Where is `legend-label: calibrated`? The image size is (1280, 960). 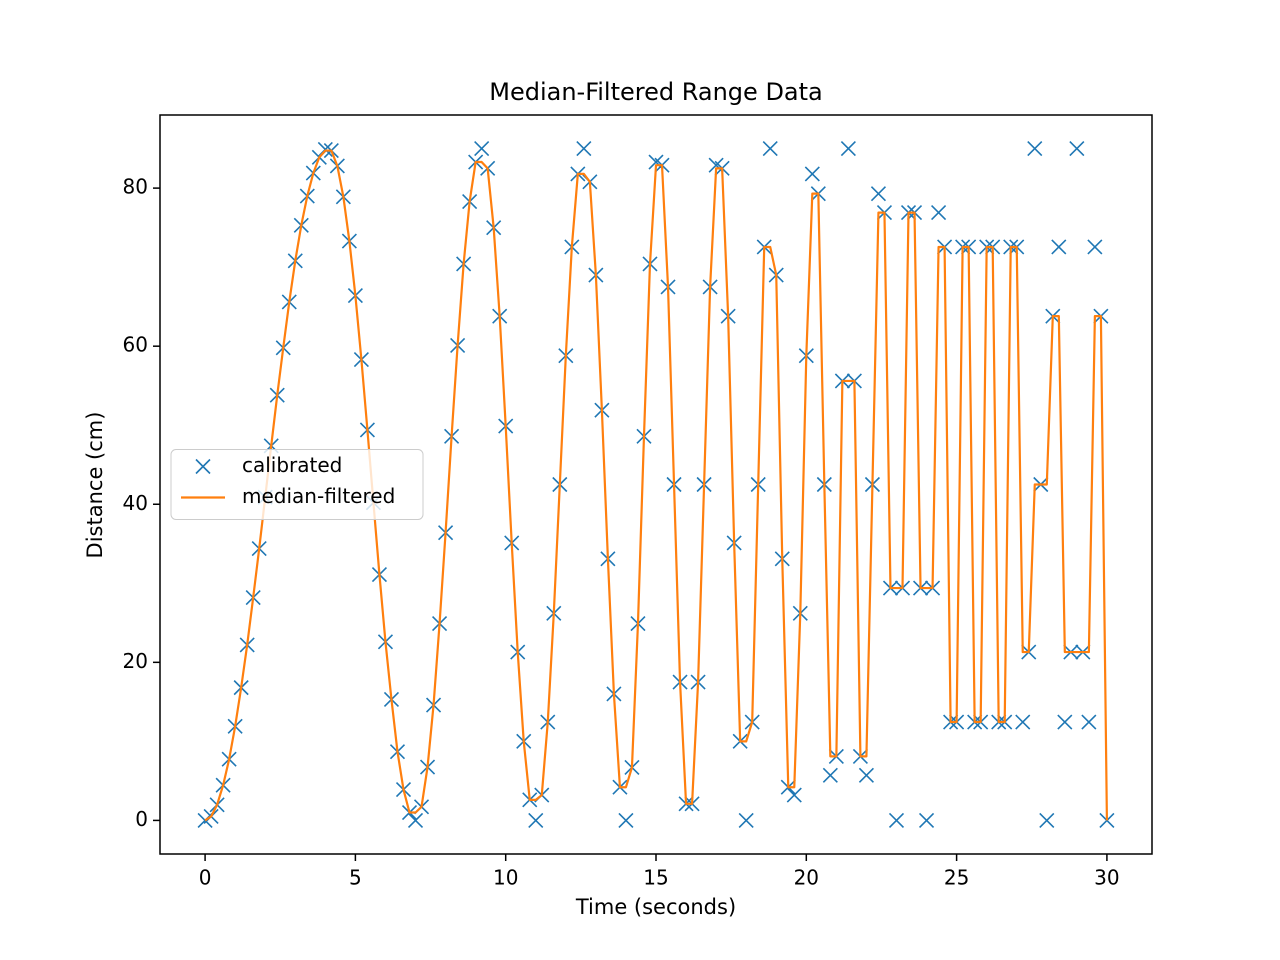 legend-label: calibrated is located at coordinates (292, 465).